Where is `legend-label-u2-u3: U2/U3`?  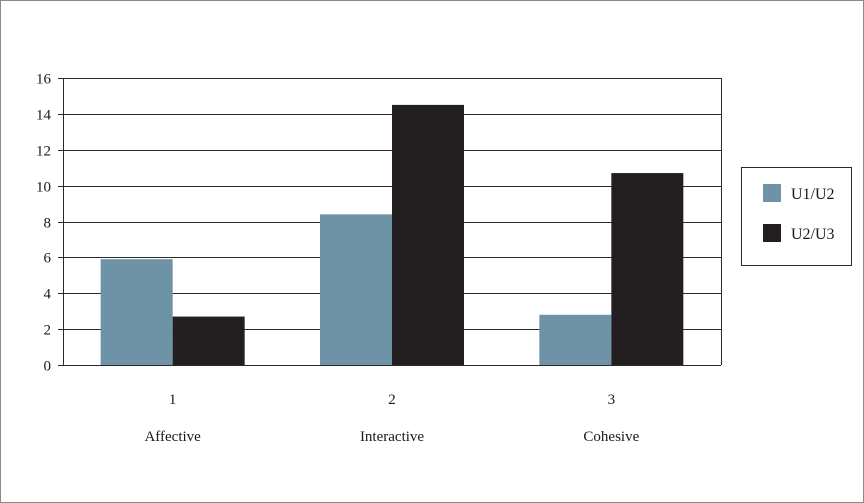 legend-label-u2-u3: U2/U3 is located at coordinates (813, 234).